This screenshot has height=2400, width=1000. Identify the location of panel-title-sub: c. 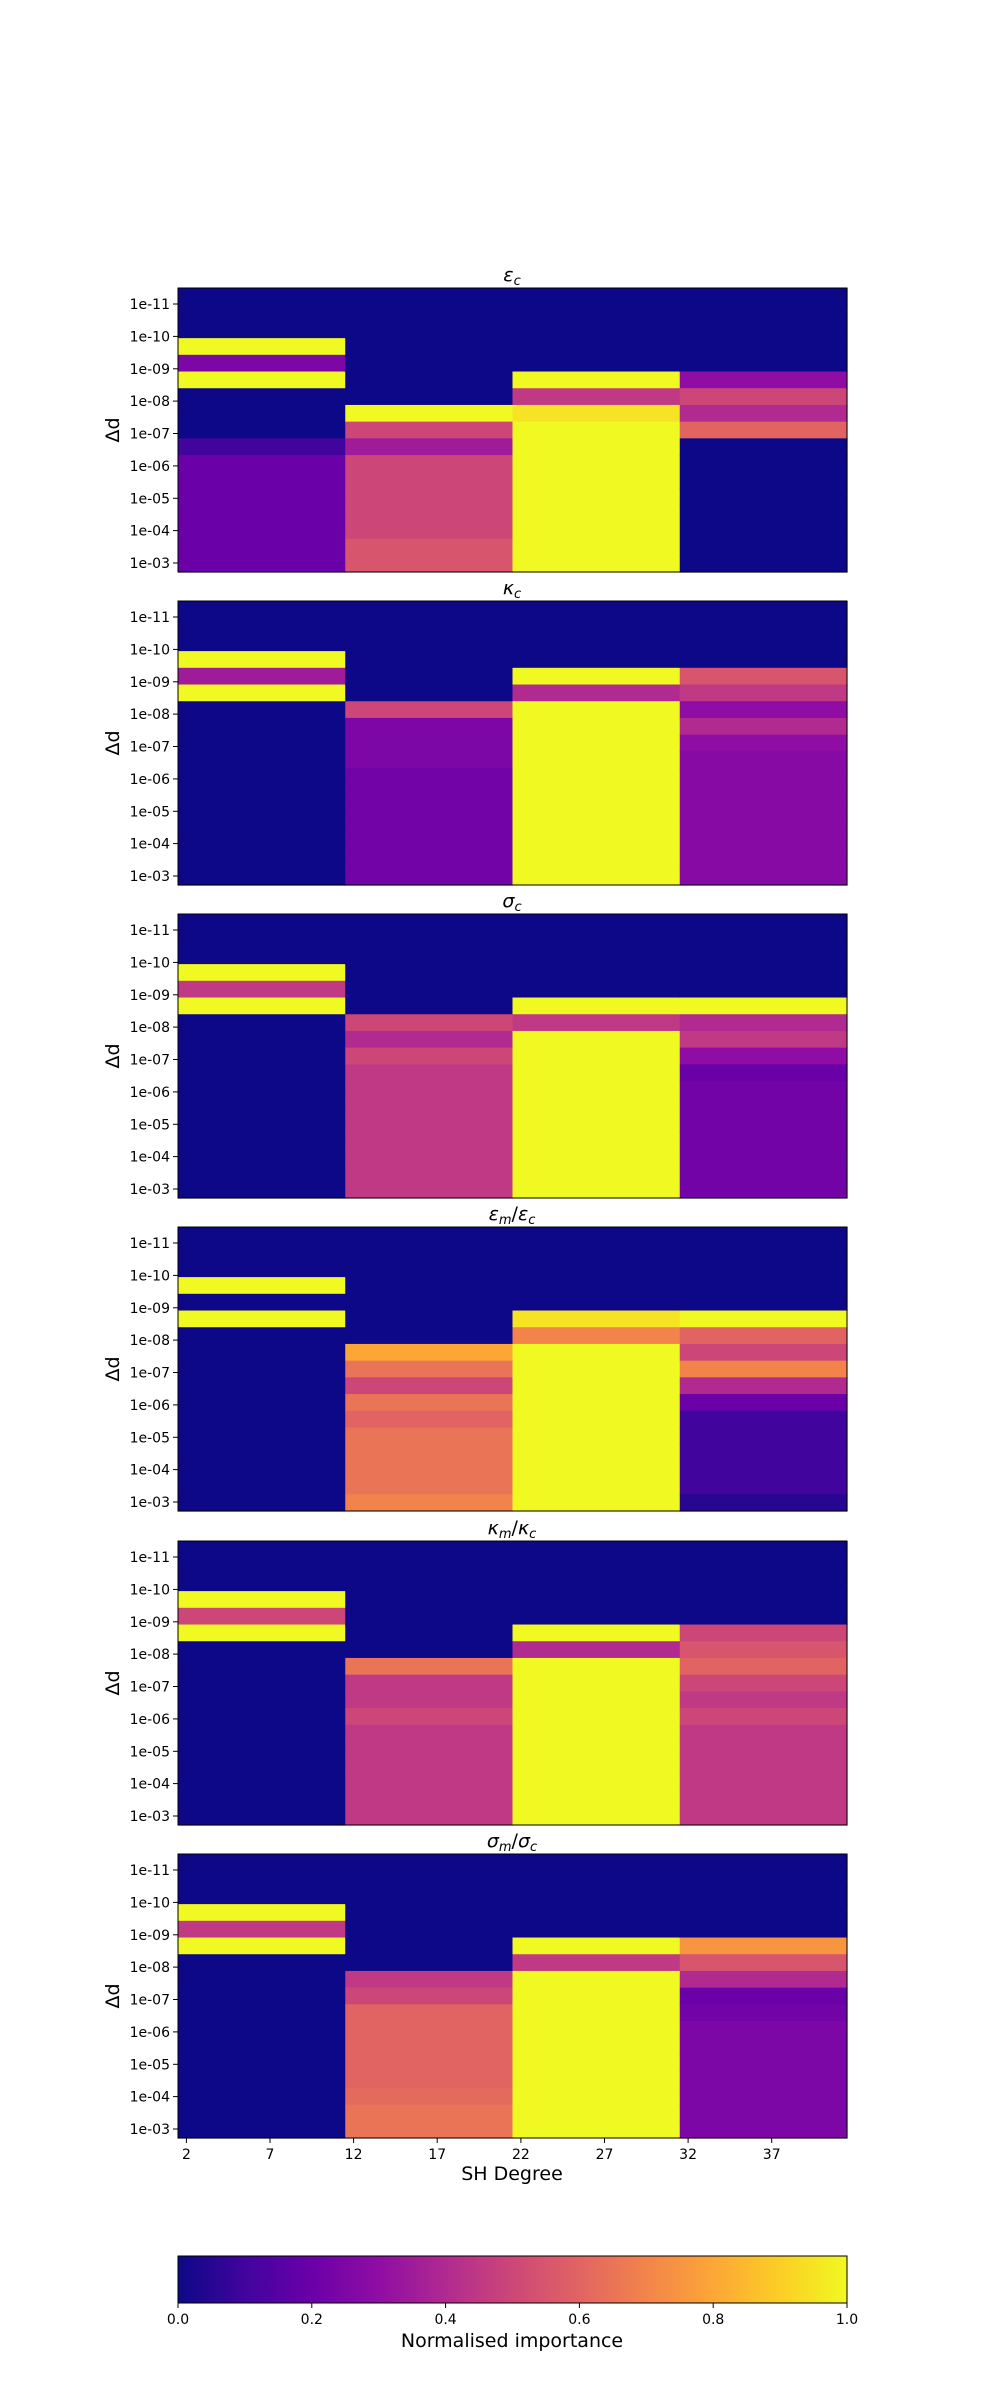
(533, 1847).